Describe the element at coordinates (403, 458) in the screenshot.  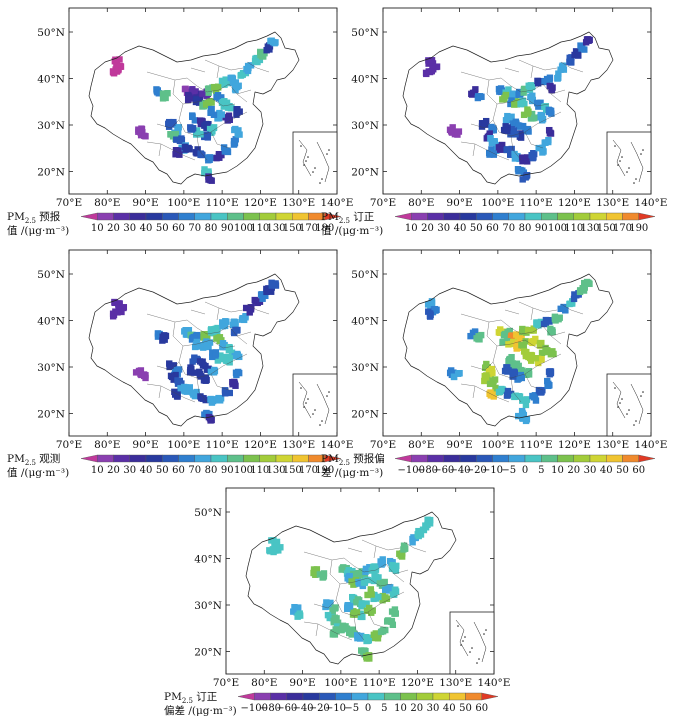
I see `colorbar-arrow-low` at that location.